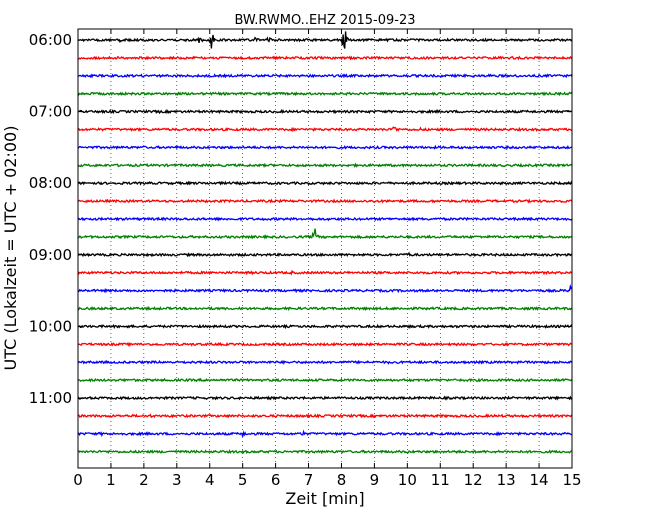 Image resolution: width=650 pixels, height=524 pixels. What do you see at coordinates (50, 398) in the screenshot?
I see `y-tick-label: 11:00` at bounding box center [50, 398].